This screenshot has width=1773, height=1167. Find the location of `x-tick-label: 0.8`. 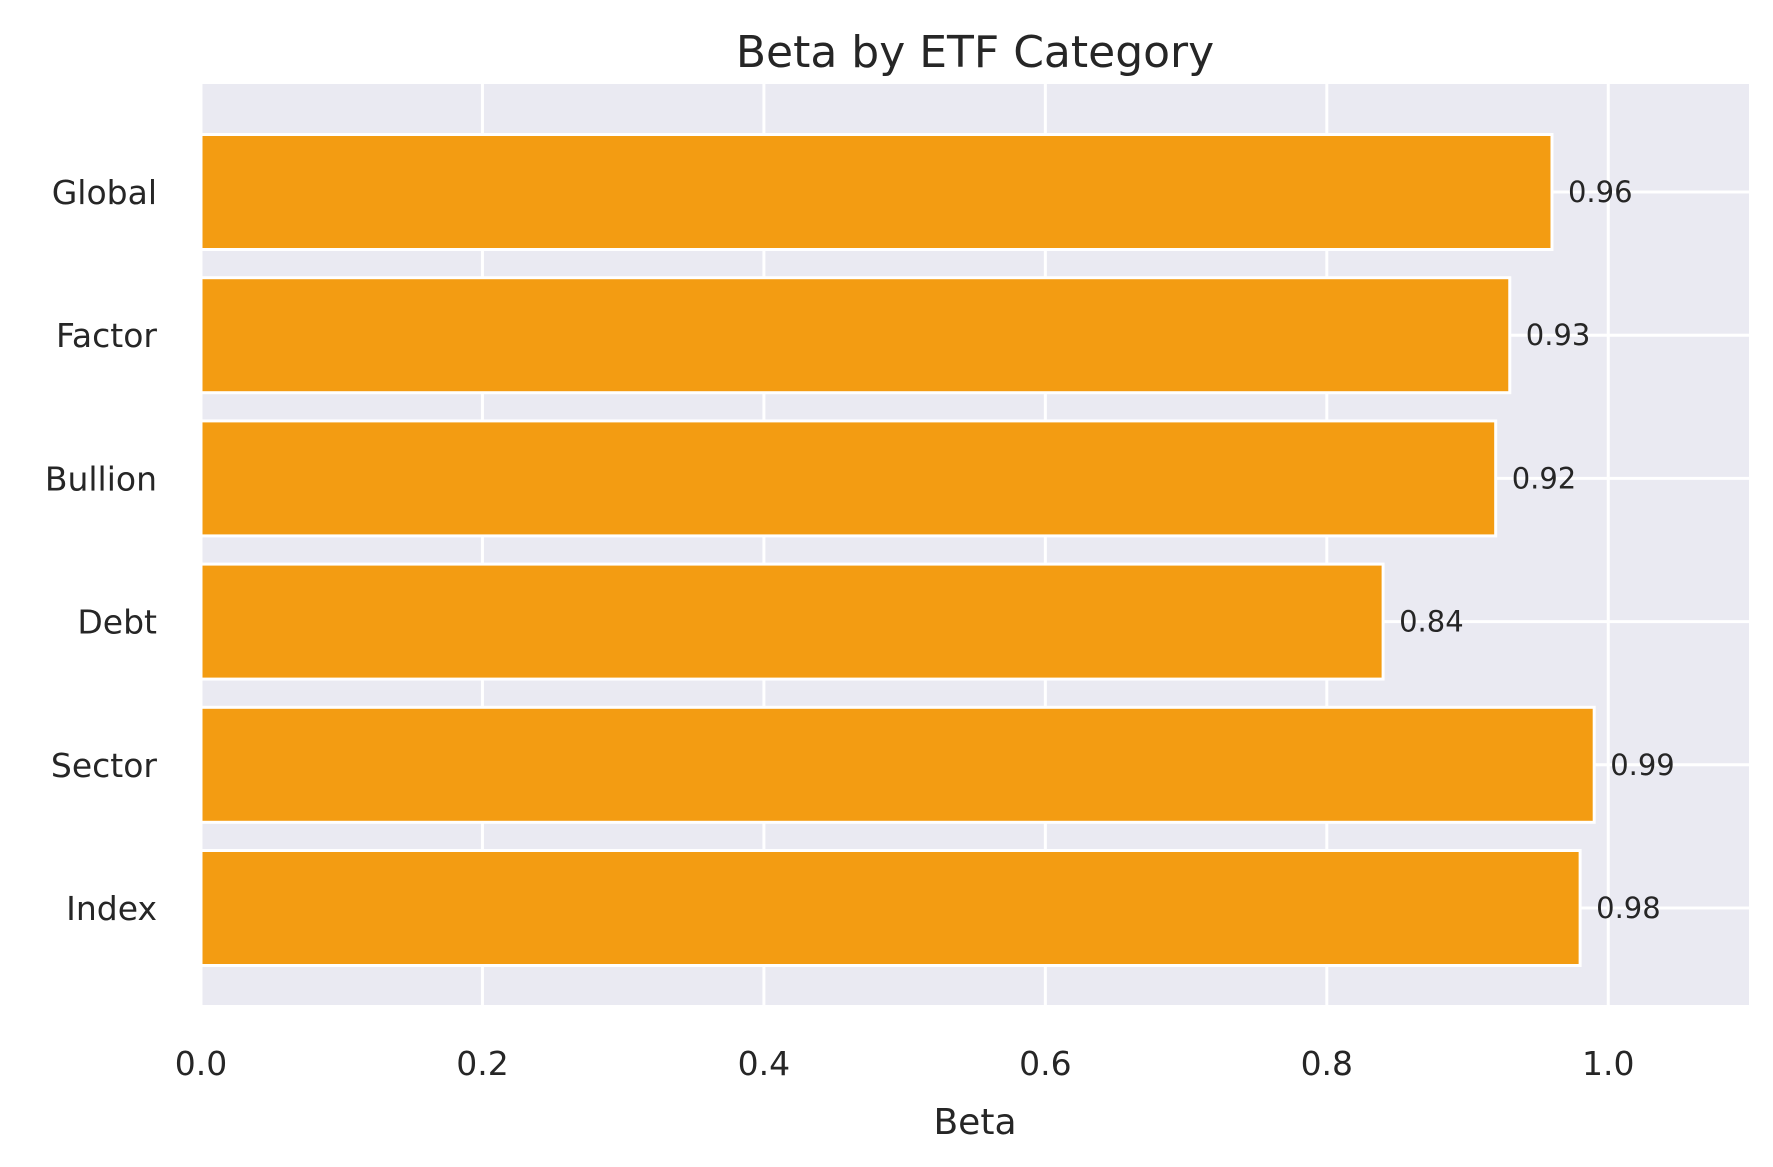

x-tick-label: 0.8 is located at coordinates (1327, 1063).